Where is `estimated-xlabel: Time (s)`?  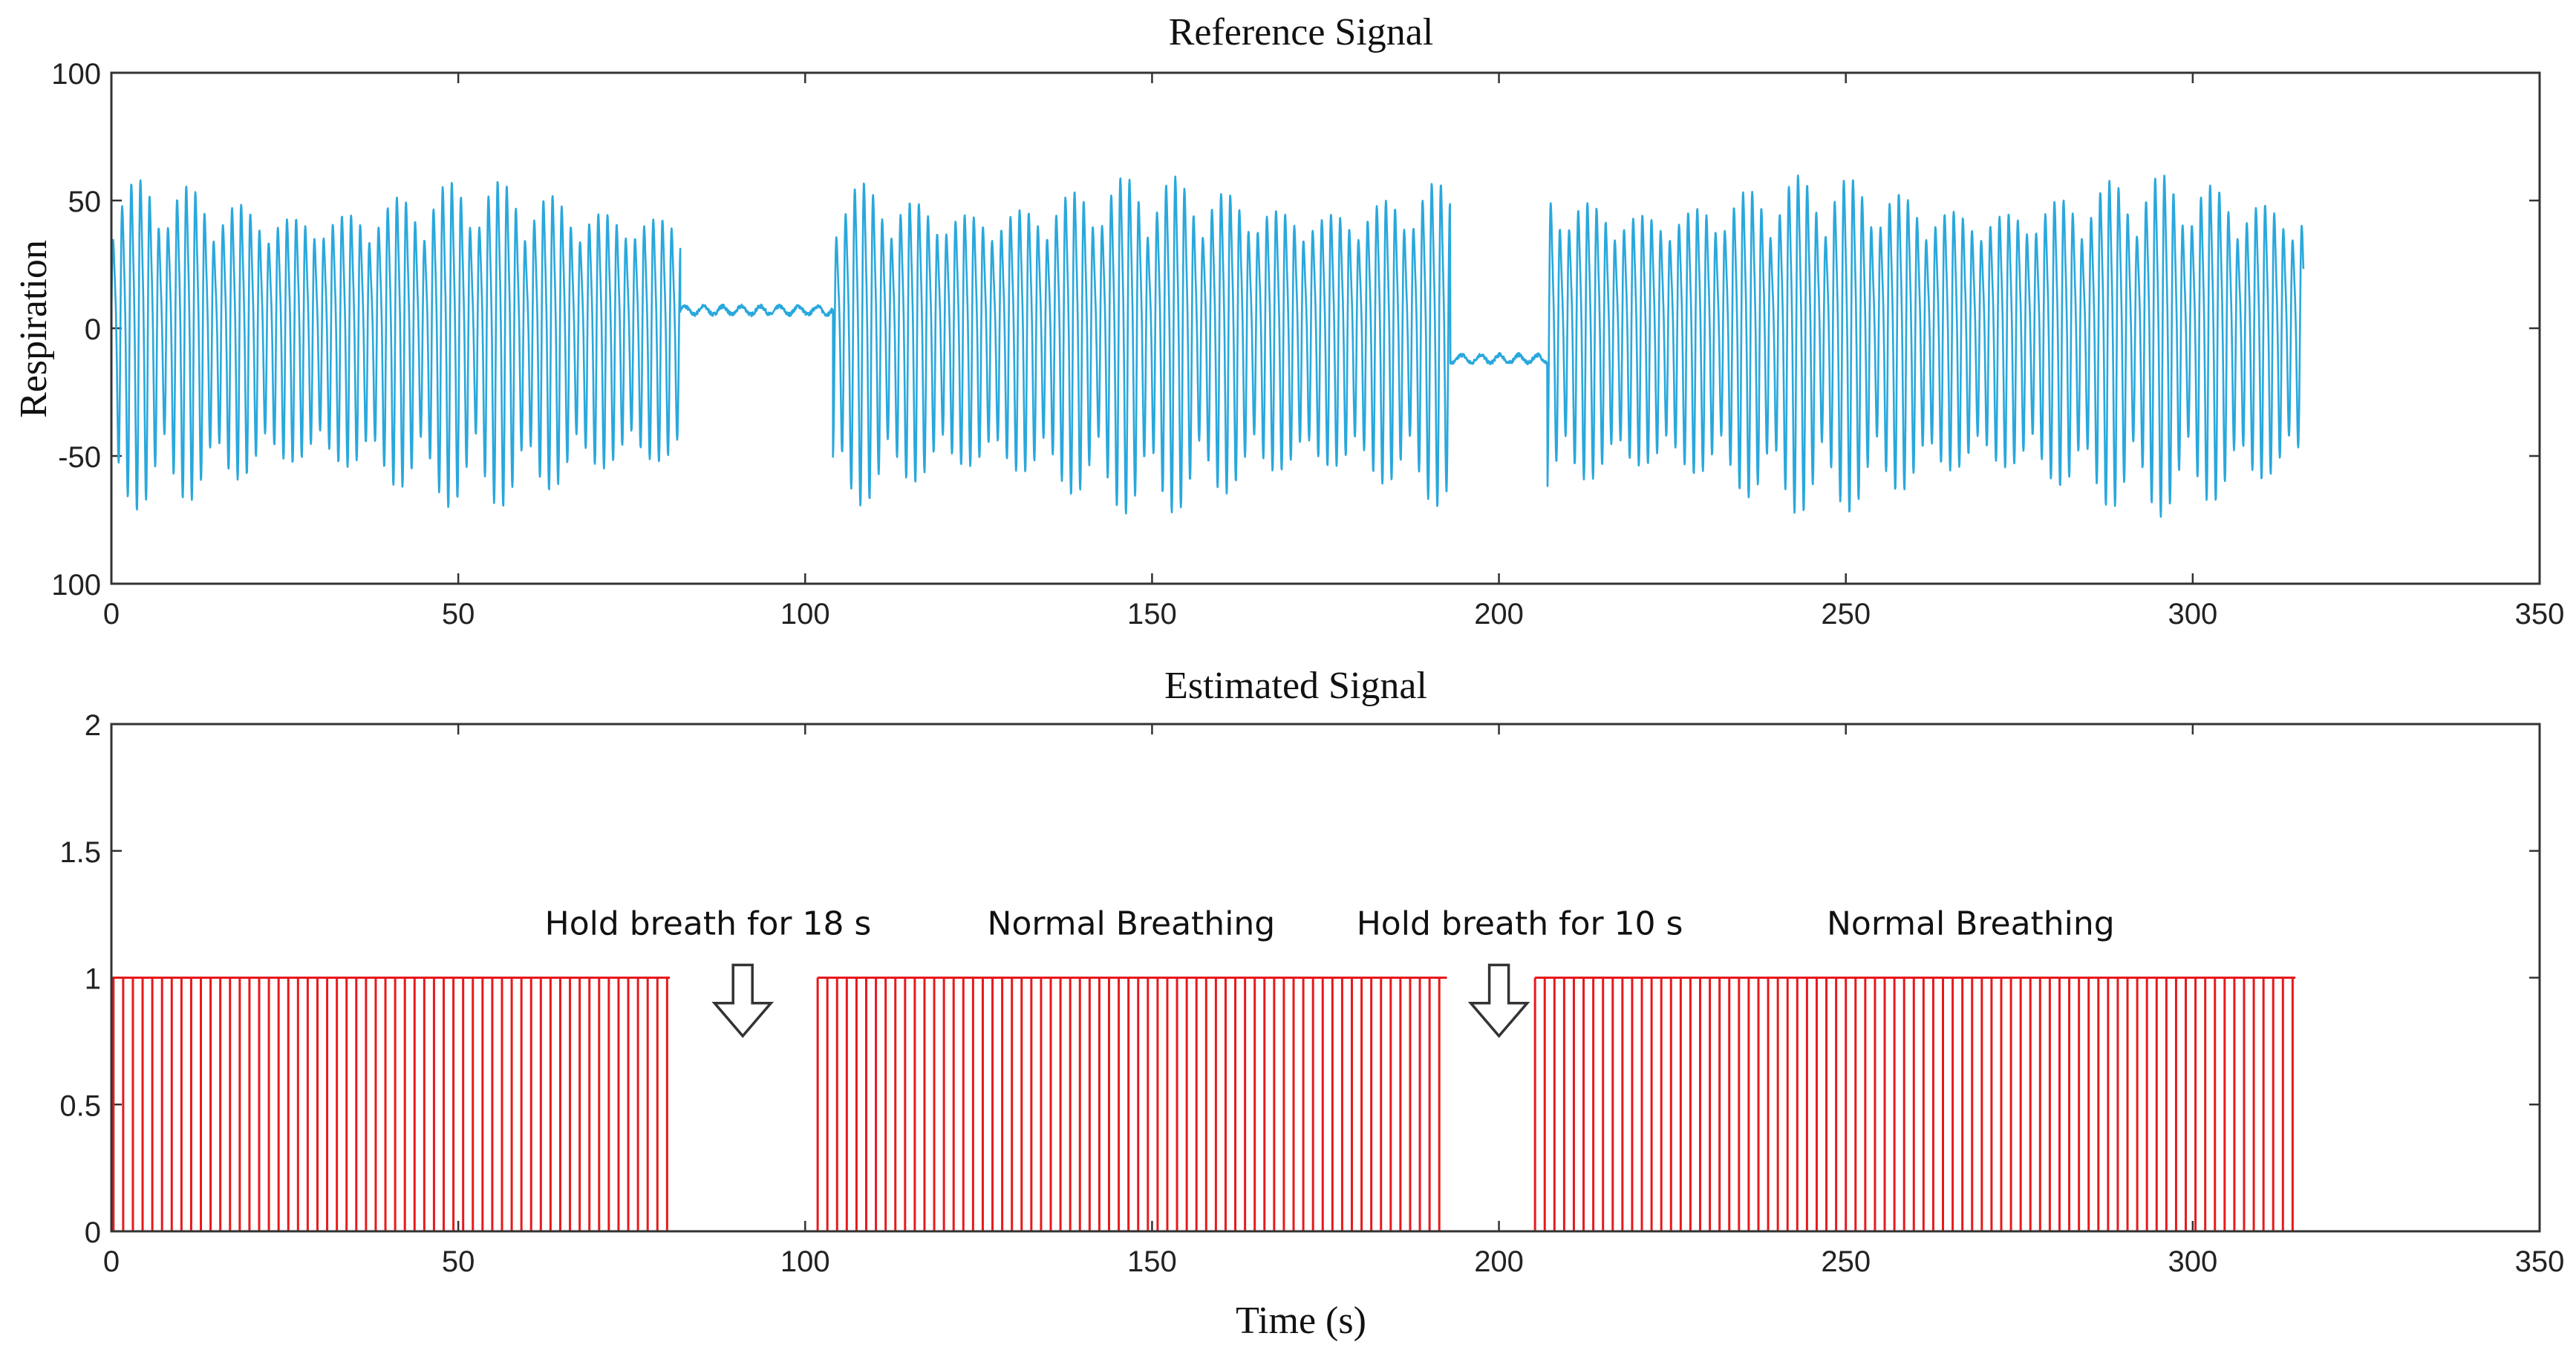 estimated-xlabel: Time (s) is located at coordinates (1301, 1321).